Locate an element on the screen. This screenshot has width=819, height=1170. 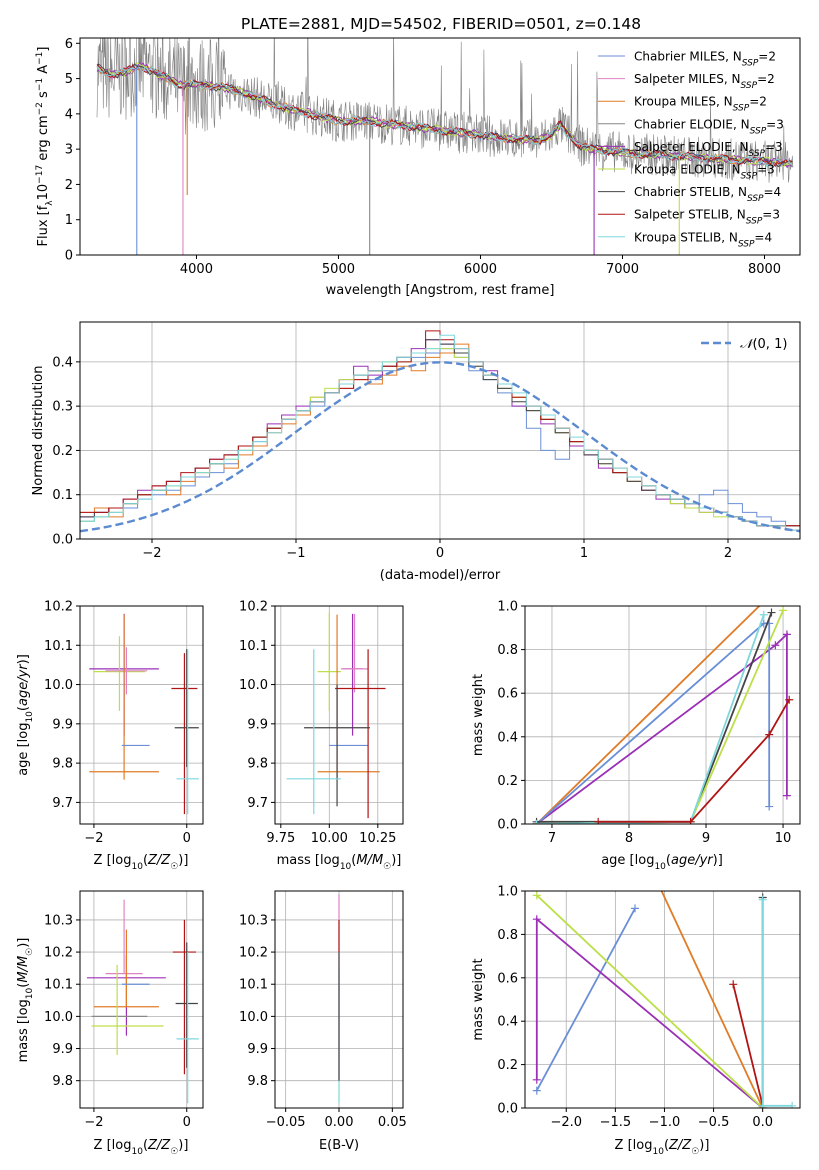
age-vs-mass-axes is located at coordinates (339, 714).